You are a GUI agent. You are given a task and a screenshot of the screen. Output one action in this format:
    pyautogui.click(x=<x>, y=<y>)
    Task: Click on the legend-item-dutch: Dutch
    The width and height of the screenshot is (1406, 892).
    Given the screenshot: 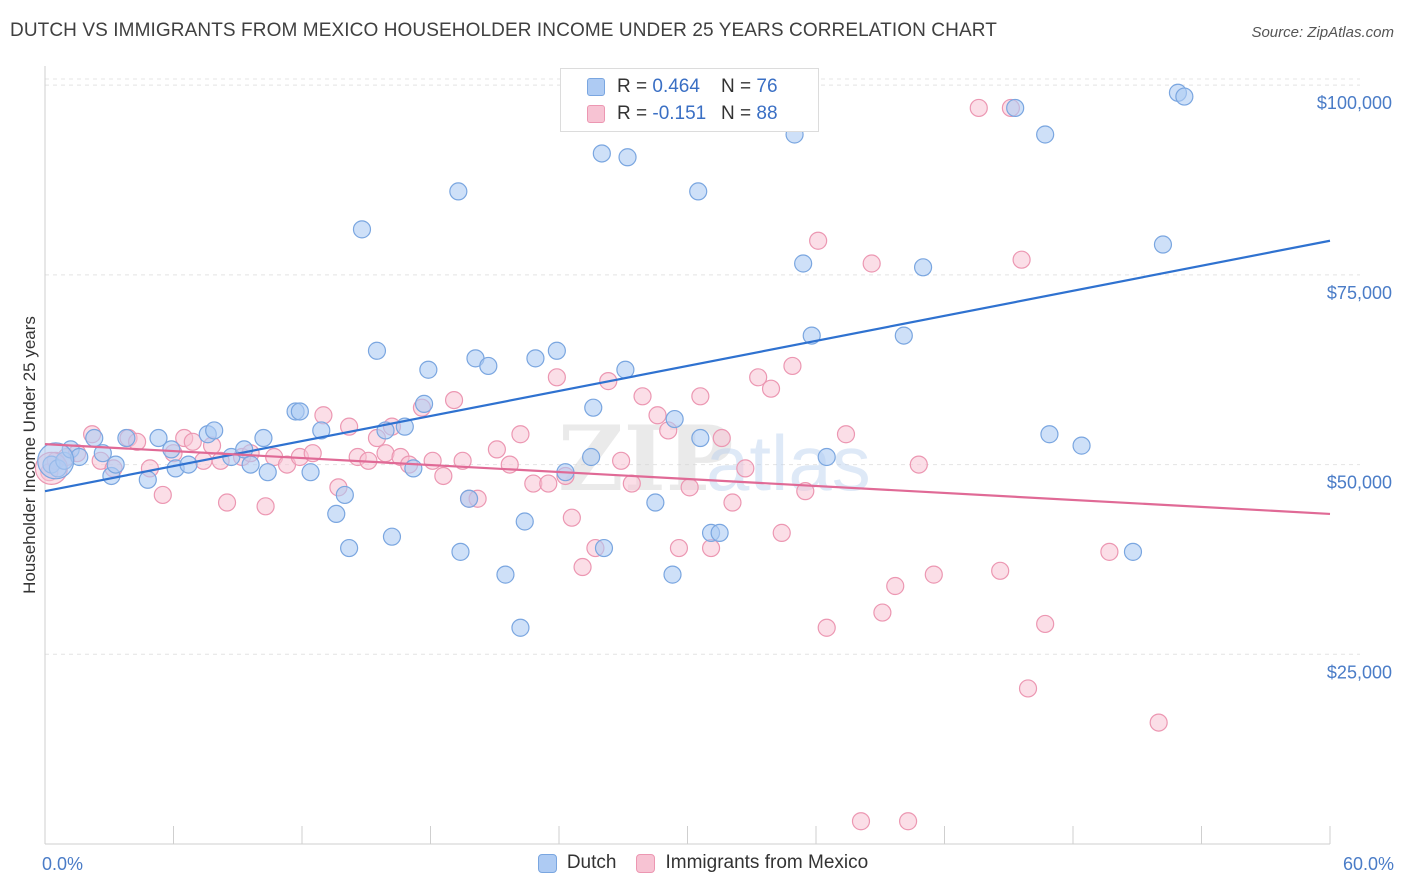 What is the action you would take?
    pyautogui.click(x=577, y=863)
    